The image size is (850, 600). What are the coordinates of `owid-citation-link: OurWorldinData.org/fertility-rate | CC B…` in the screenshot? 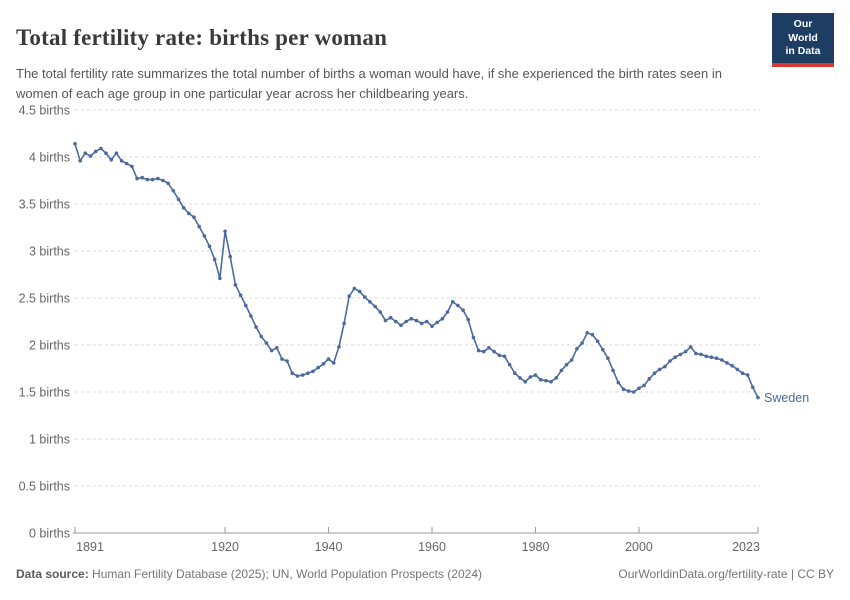 It's located at (726, 574).